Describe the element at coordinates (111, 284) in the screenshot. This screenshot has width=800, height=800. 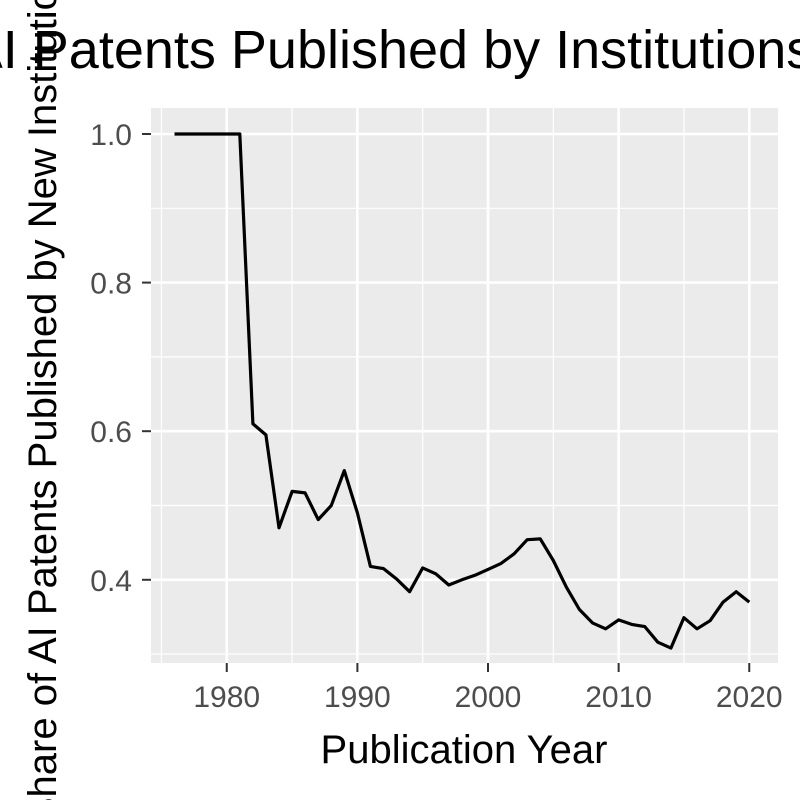
I see `y-tick-label: 0.8` at that location.